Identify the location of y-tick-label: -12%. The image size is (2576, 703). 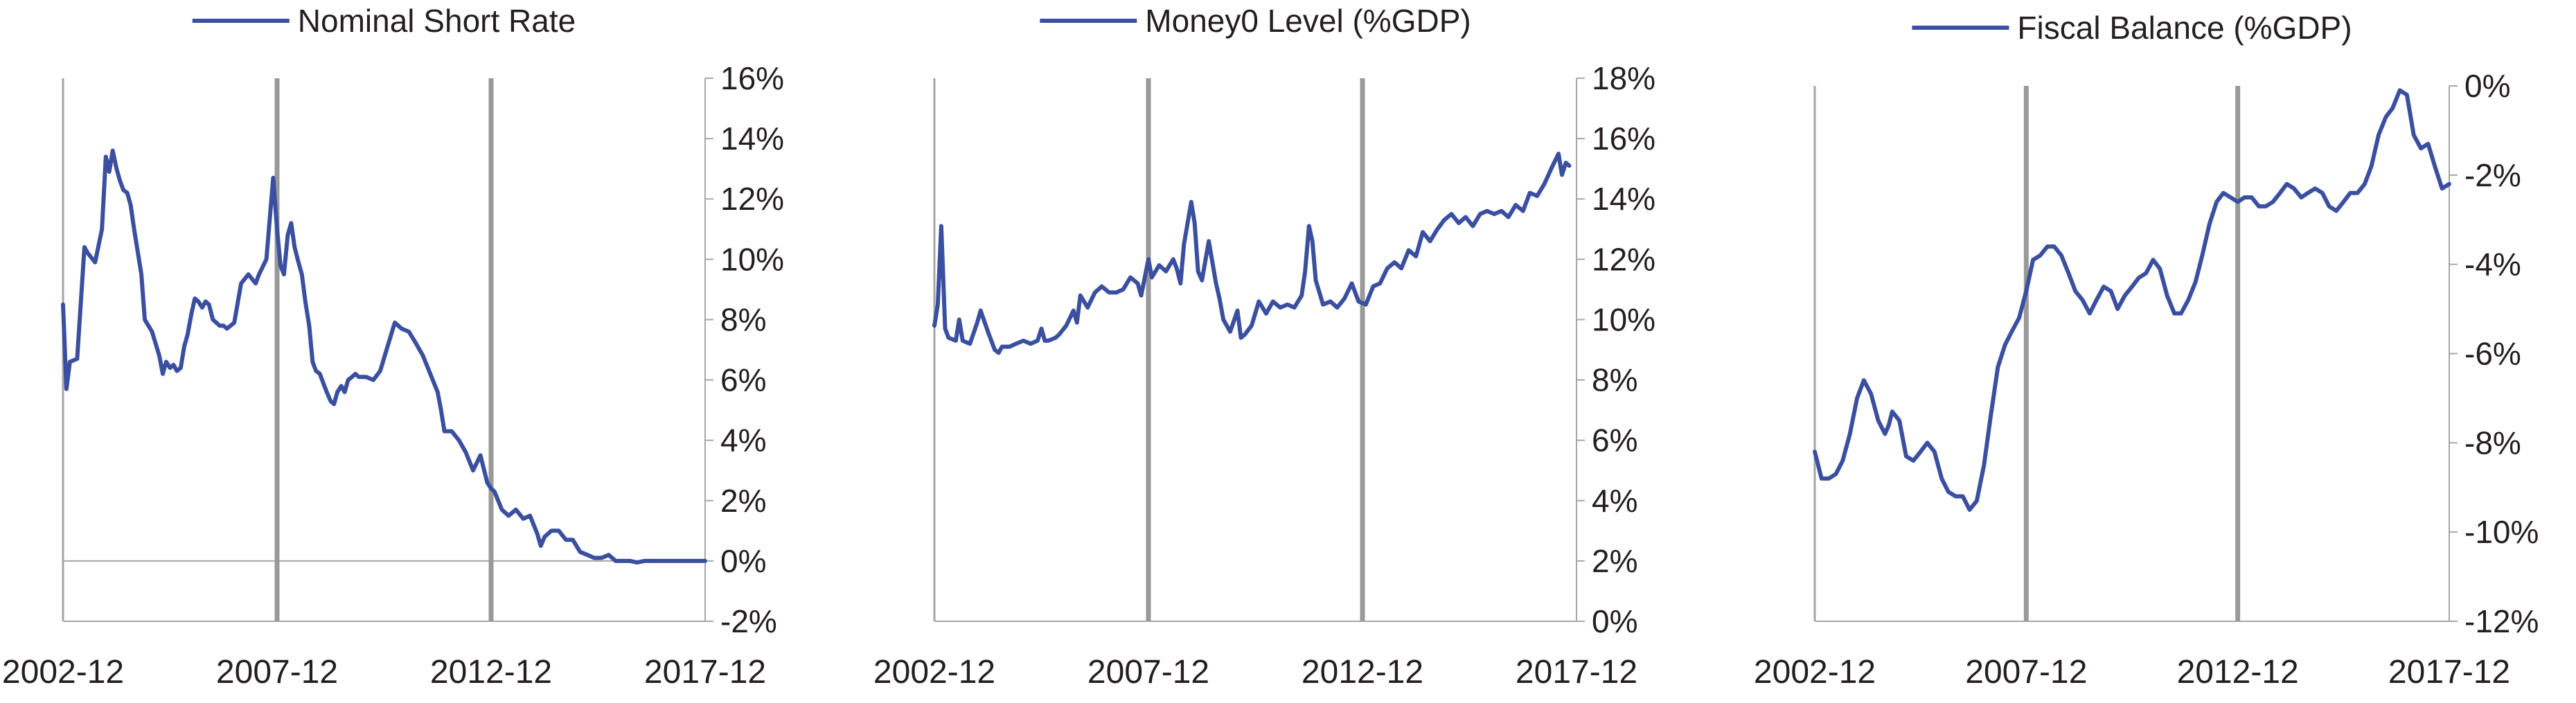
(2501, 621).